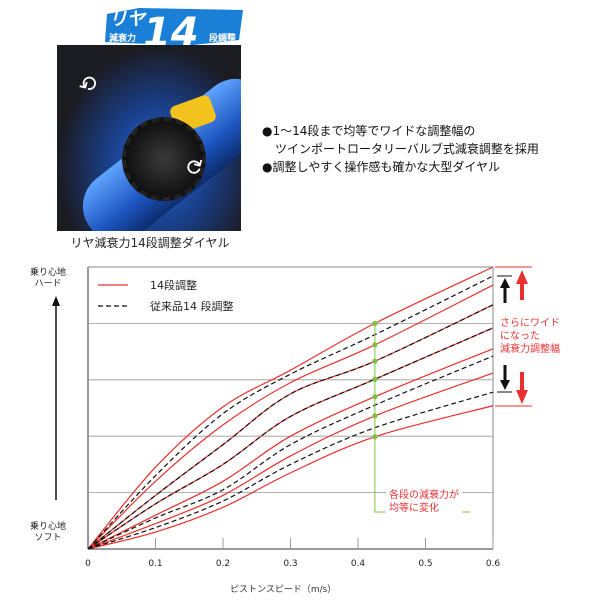 Image resolution: width=600 pixels, height=600 pixels. What do you see at coordinates (414, 508) in the screenshot?
I see `note-line: 均等に変化` at bounding box center [414, 508].